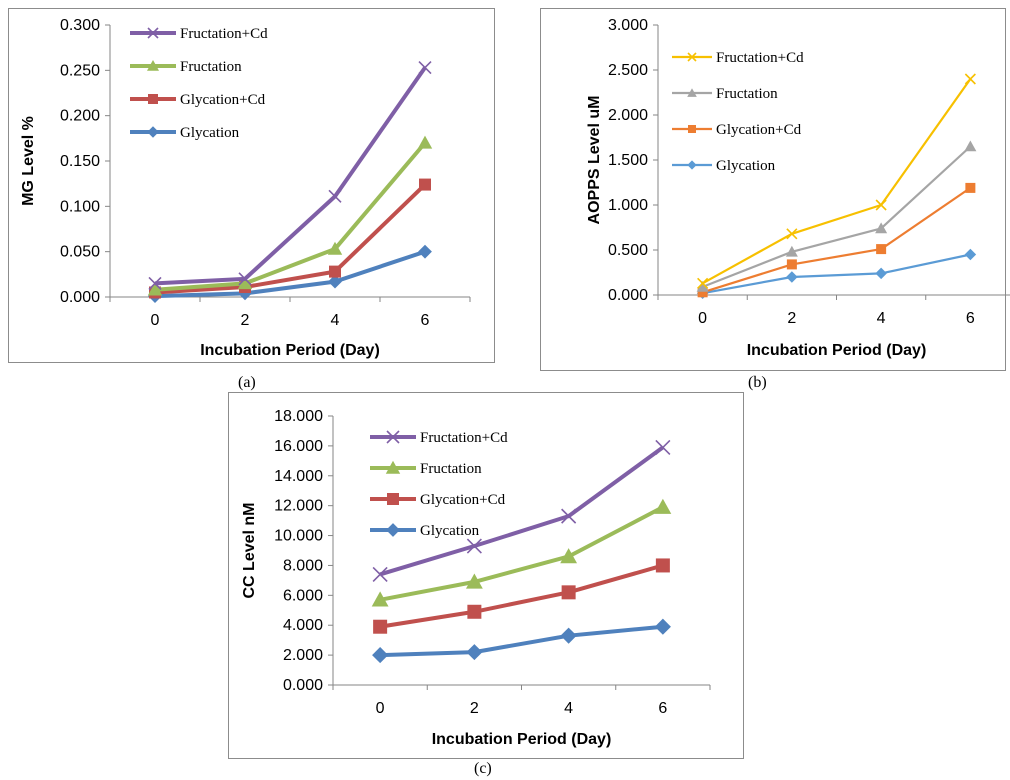  What do you see at coordinates (837, 181) in the screenshot?
I see `chart-b-series-fructation-cd-line` at bounding box center [837, 181].